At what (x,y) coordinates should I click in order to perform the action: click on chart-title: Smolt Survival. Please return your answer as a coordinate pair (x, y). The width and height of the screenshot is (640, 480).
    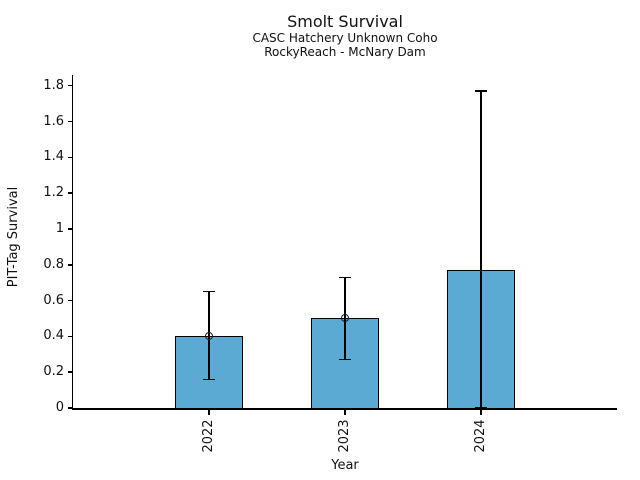
    Looking at the image, I should click on (345, 21).